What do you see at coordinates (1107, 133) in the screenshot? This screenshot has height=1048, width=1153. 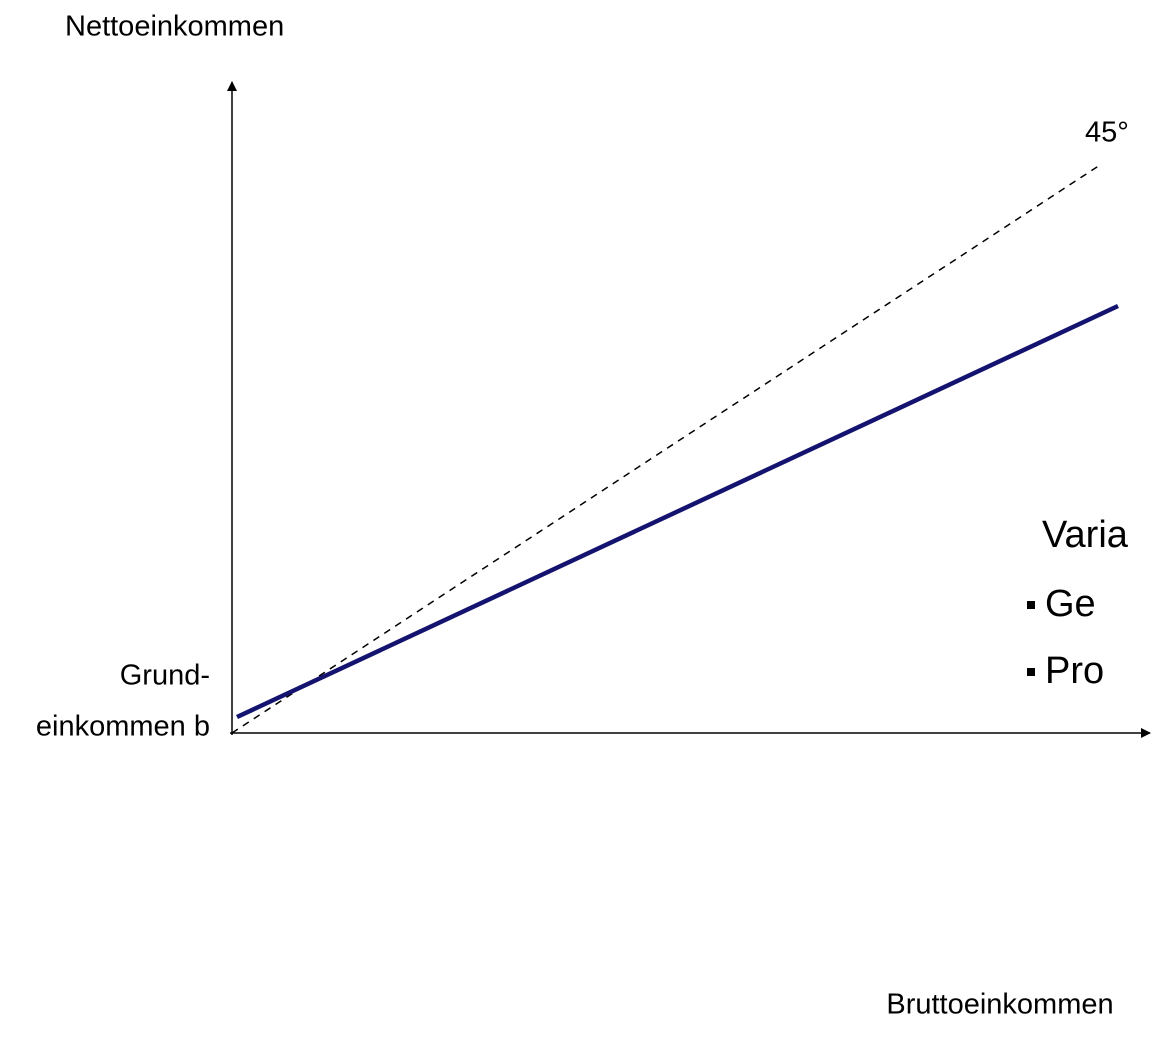 I see `diagonal-label: 45°` at bounding box center [1107, 133].